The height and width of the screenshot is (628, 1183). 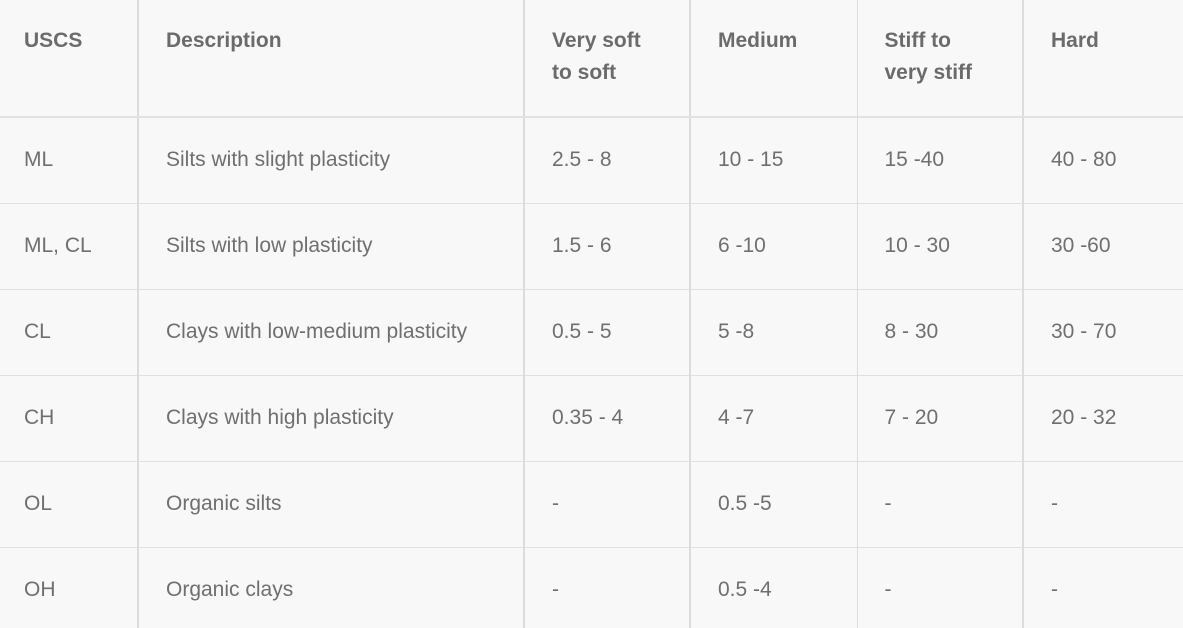 I want to click on cell-hard: 40 - 80, so click(x=1103, y=160).